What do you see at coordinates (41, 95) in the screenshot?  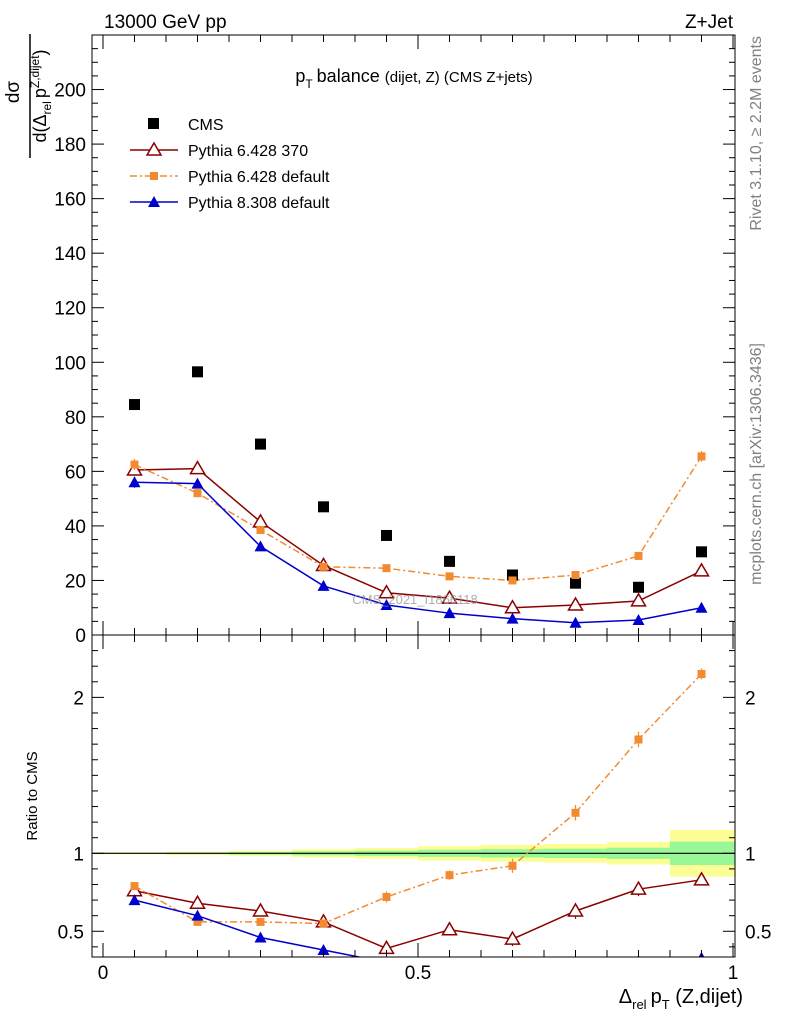 I see `y-label-denominator: d(ΔrelpZ,dijet)` at bounding box center [41, 95].